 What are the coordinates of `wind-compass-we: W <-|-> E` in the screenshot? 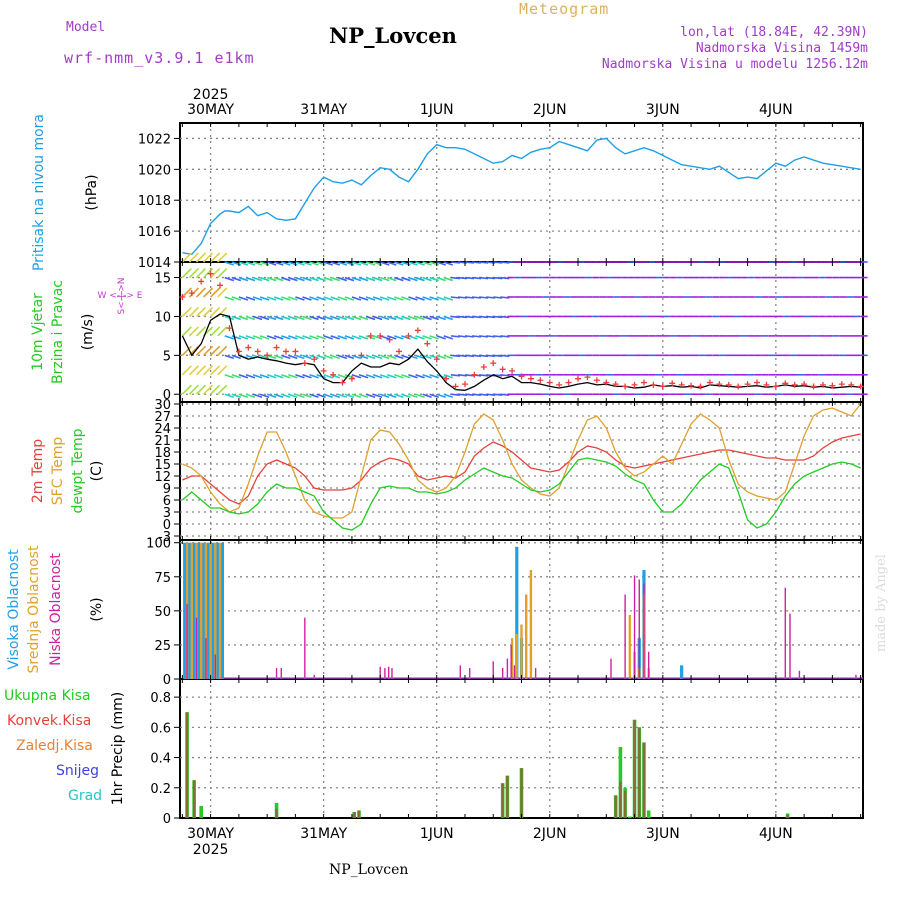 It's located at (120, 296).